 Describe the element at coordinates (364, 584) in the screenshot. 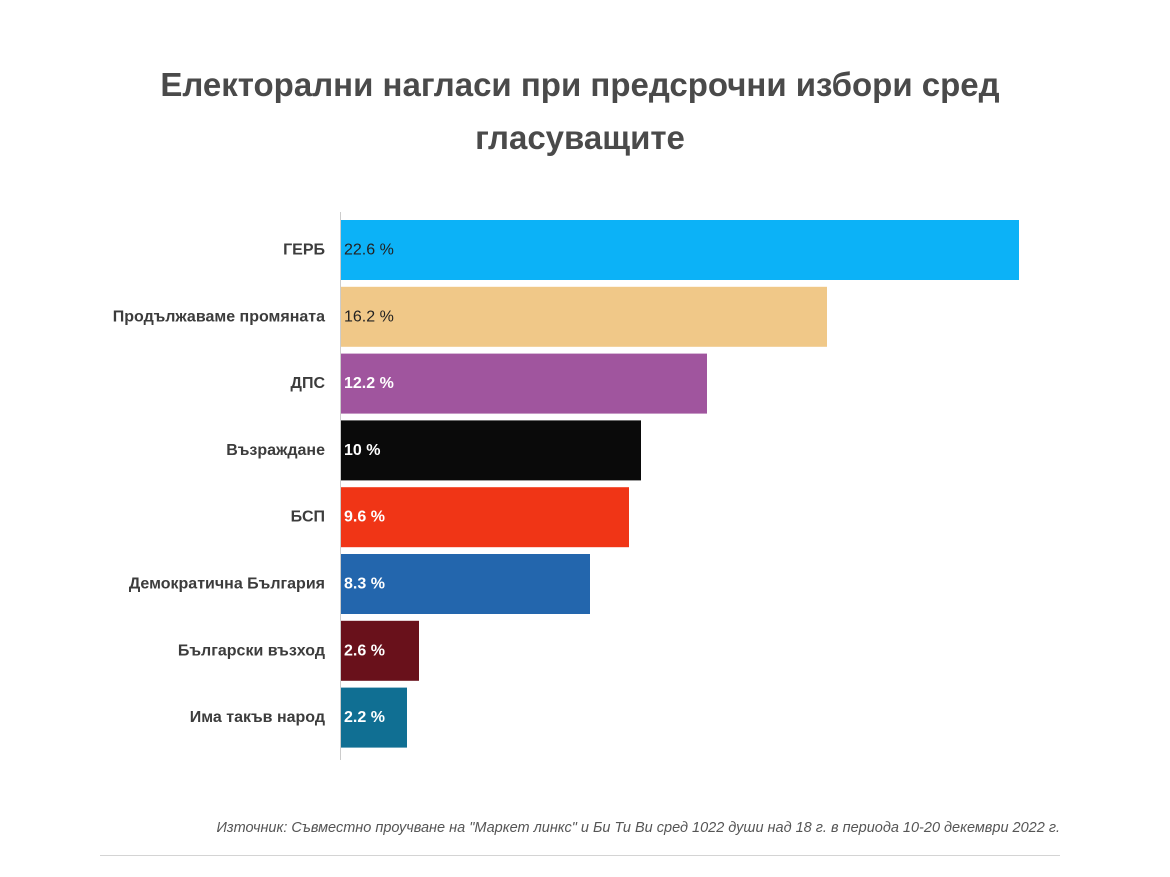

I see `value-label: 8.3 %` at that location.